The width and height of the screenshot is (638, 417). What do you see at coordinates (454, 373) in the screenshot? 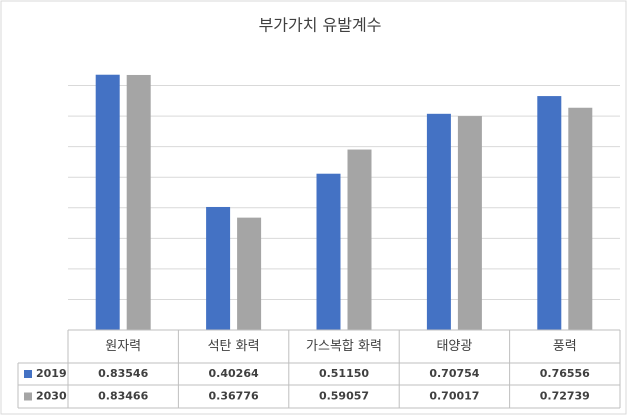
I see `table-value: 0.70754` at bounding box center [454, 373].